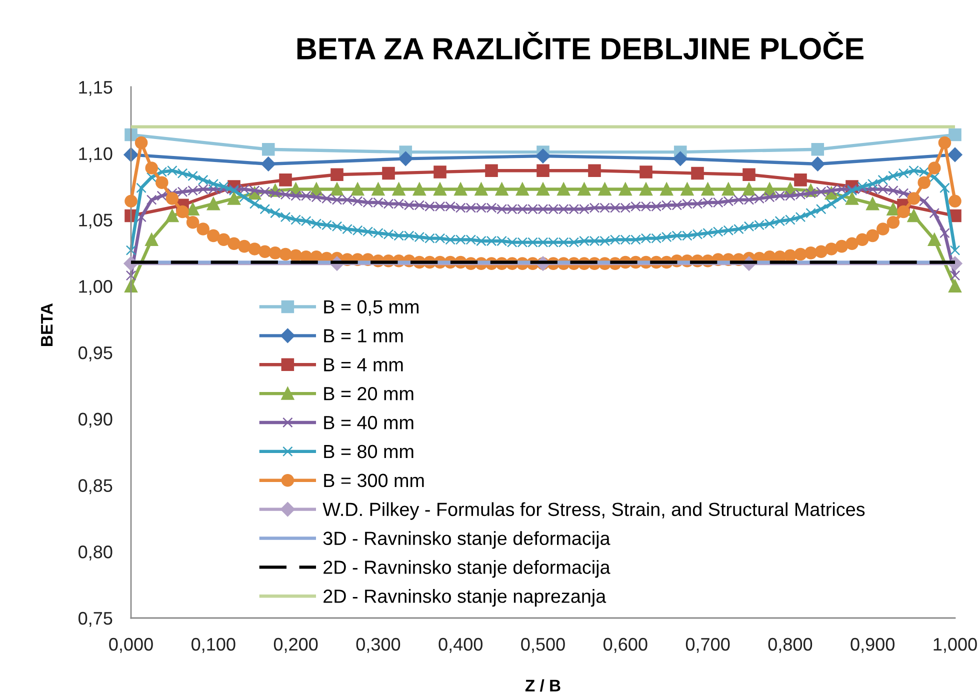 This screenshot has height=700, width=980. I want to click on x-tick-label: 0,400, so click(460, 645).